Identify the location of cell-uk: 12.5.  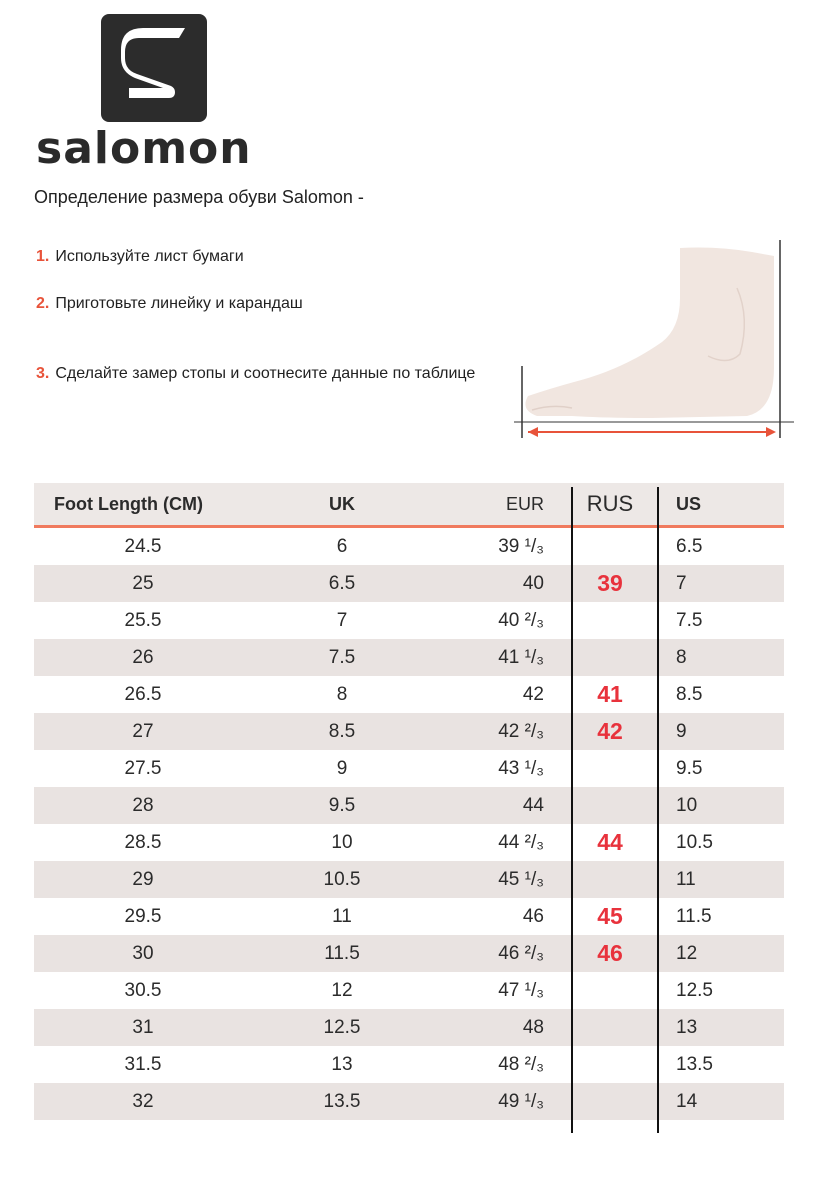
(342, 1027).